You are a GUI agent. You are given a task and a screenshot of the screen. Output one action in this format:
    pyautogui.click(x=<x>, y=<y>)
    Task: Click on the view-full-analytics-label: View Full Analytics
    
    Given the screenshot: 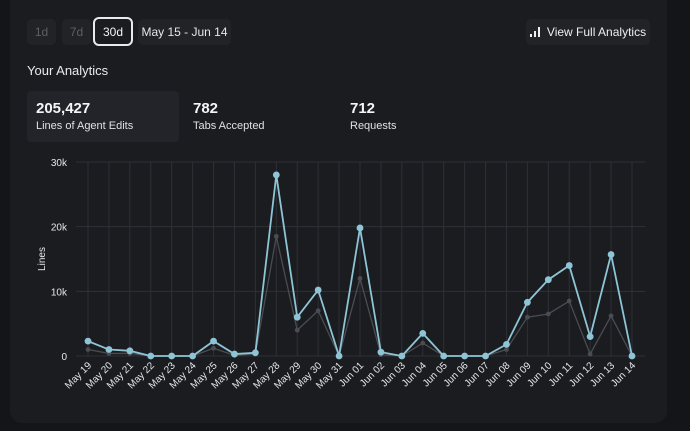 What is the action you would take?
    pyautogui.click(x=596, y=32)
    